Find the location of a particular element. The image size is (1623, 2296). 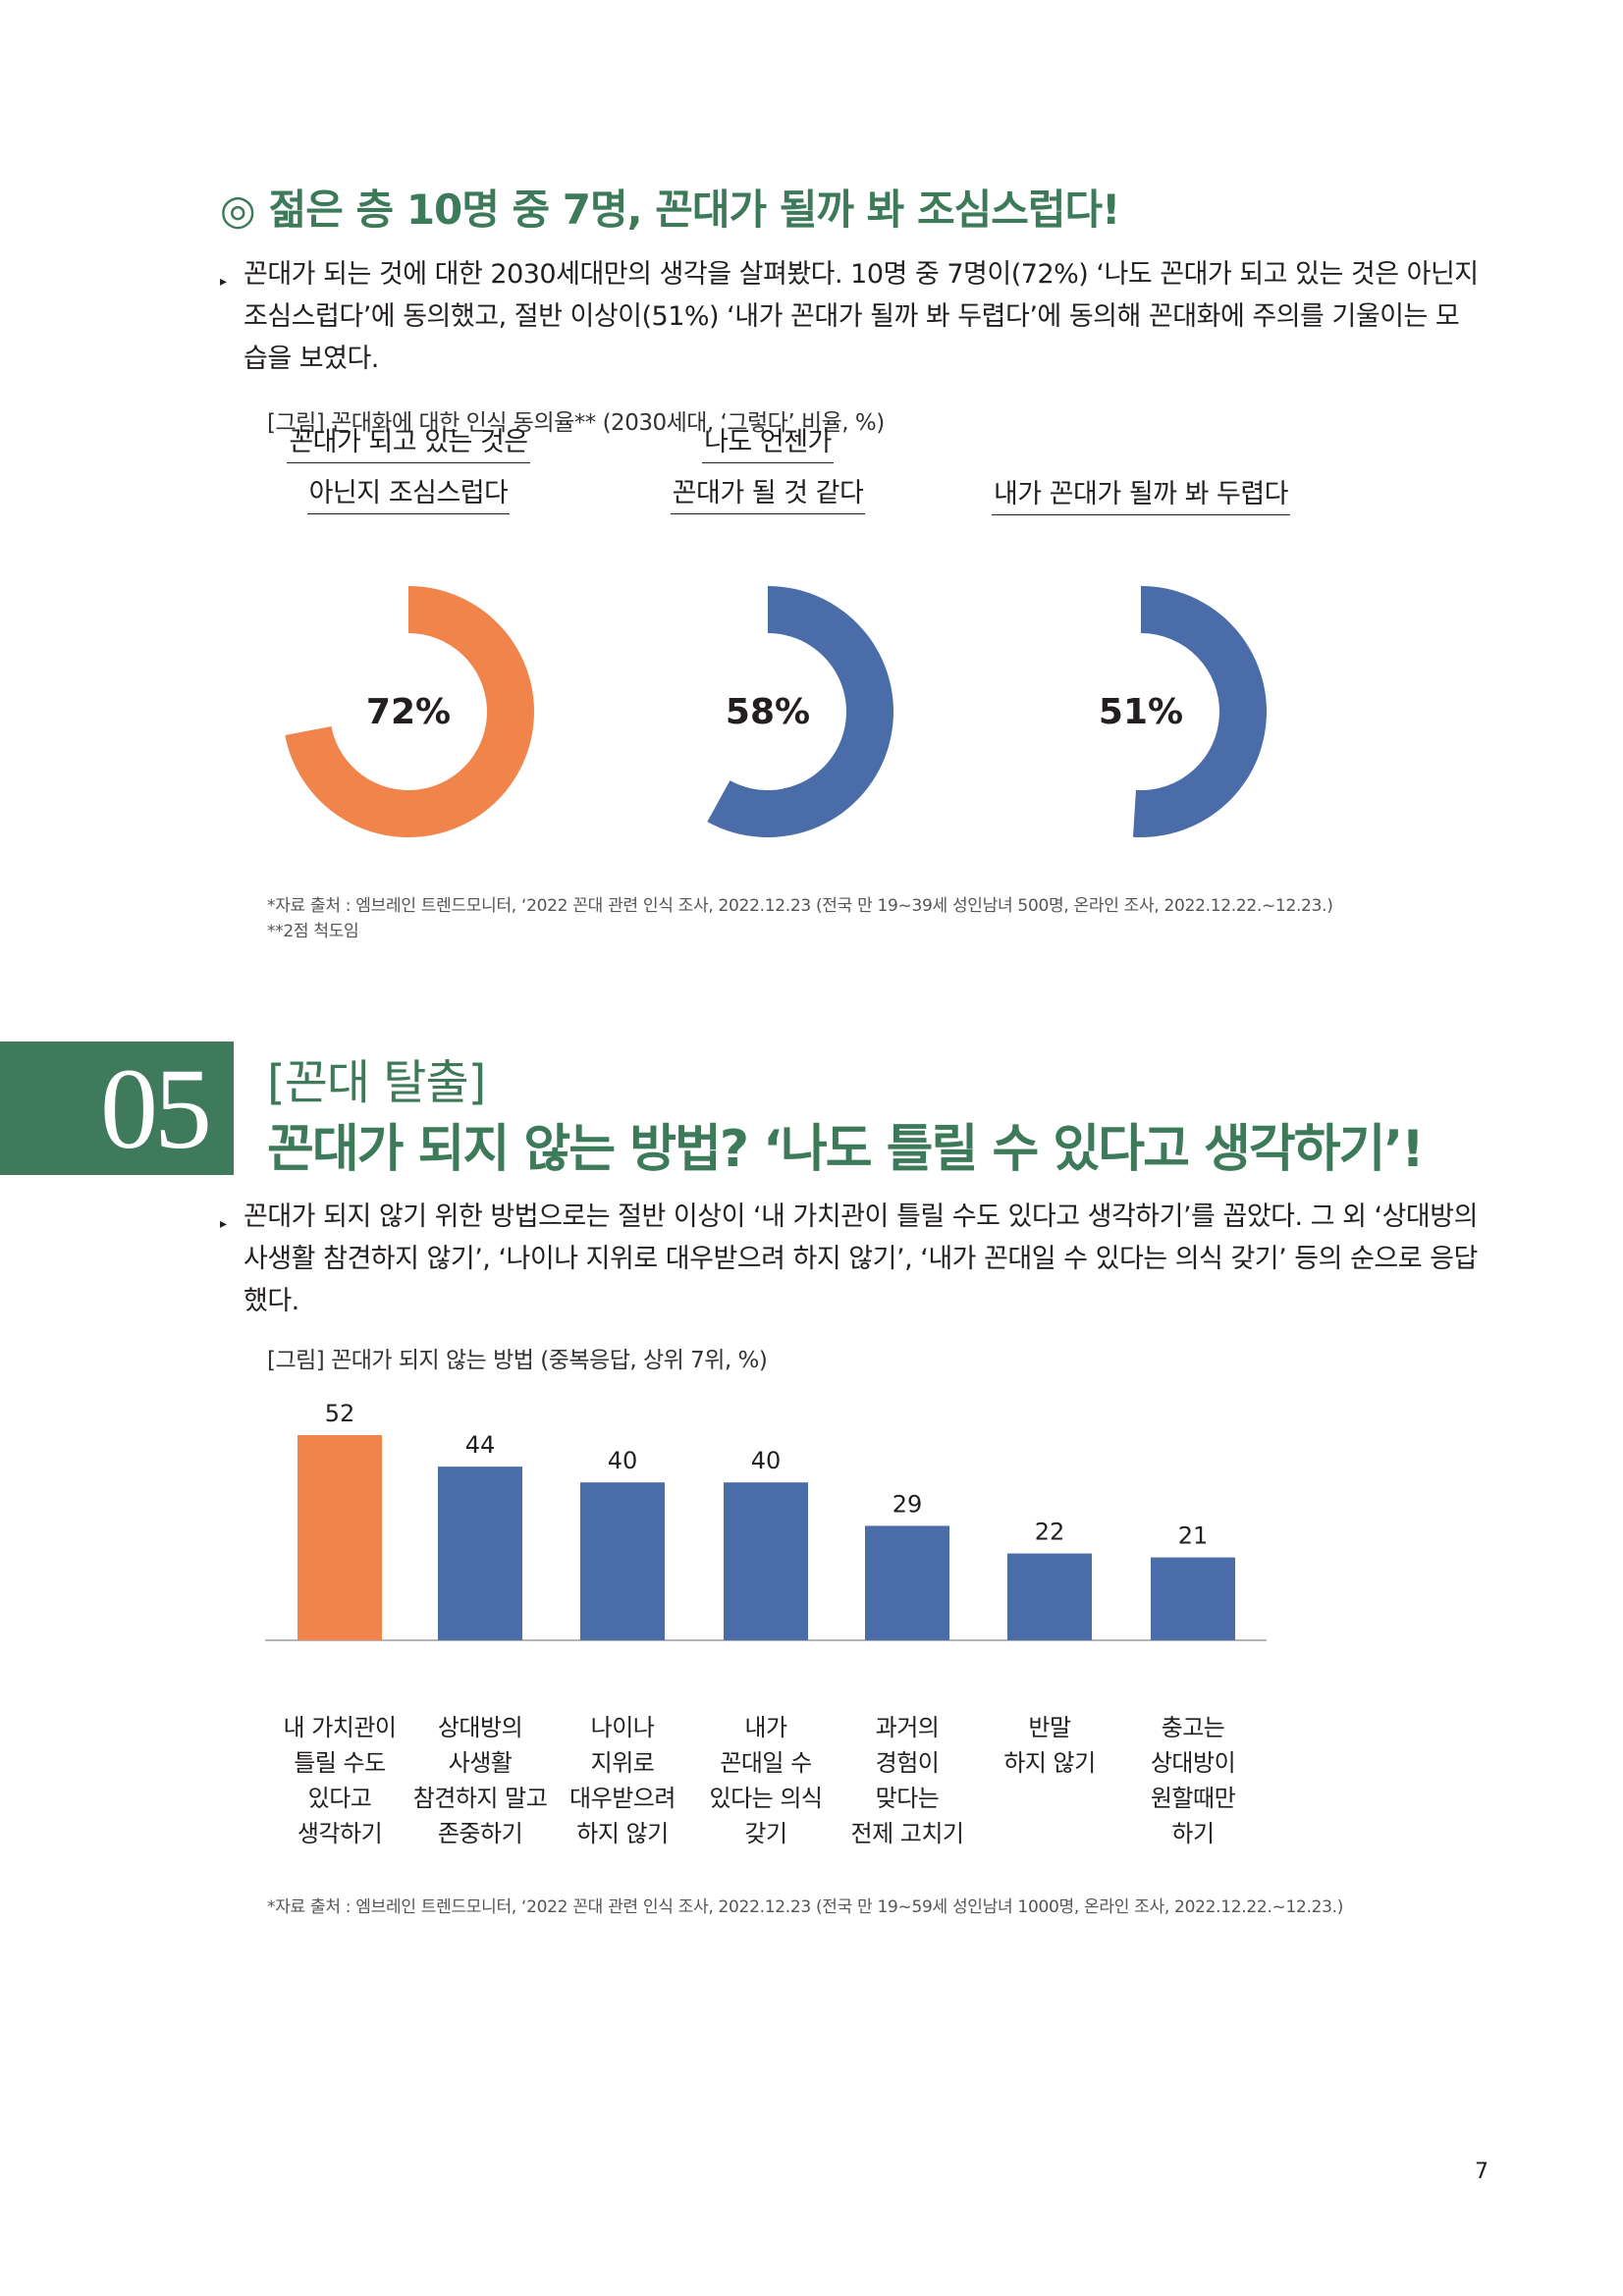

bar-category-label: 충고는 상대방이 원할때만 하기 is located at coordinates (1193, 1780).